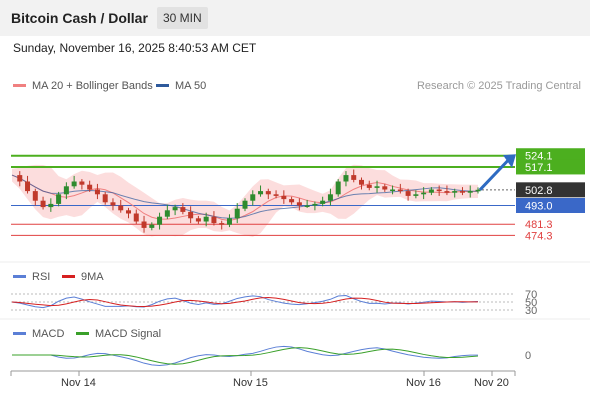 The image size is (590, 400). What do you see at coordinates (191, 86) in the screenshot?
I see `legend-ma50-label: MA 50` at bounding box center [191, 86].